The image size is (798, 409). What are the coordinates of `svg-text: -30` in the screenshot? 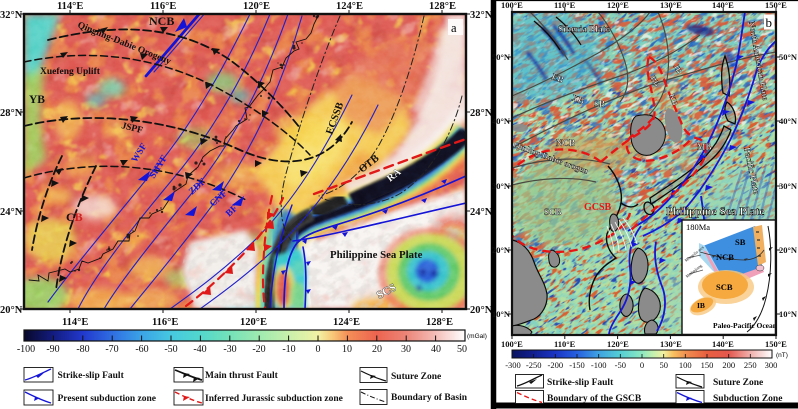 It's located at (229, 349).